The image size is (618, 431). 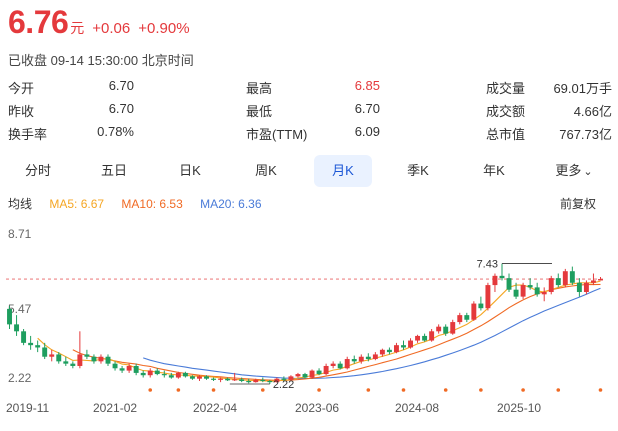 What do you see at coordinates (113, 170) in the screenshot?
I see `tab-five-day: 五日` at bounding box center [113, 170].